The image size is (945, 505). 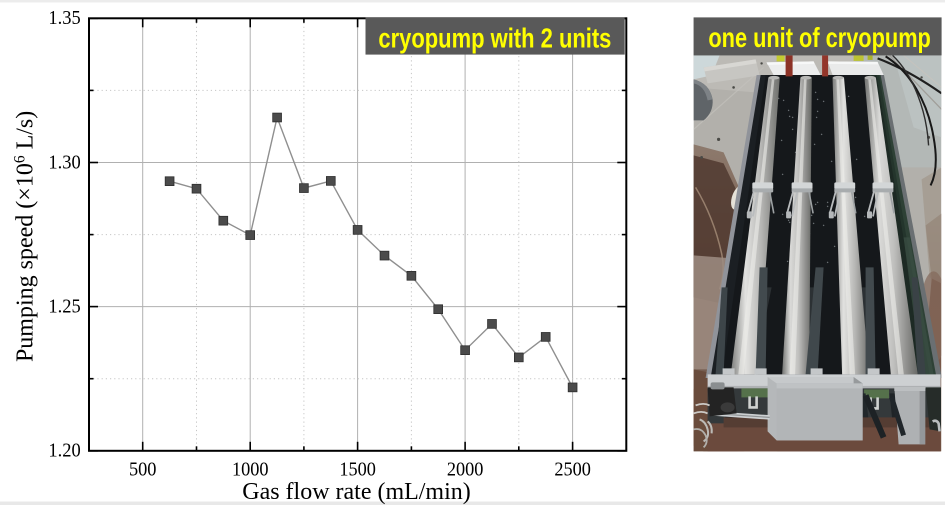 I want to click on svg-text: 1.35, so click(x=64, y=18).